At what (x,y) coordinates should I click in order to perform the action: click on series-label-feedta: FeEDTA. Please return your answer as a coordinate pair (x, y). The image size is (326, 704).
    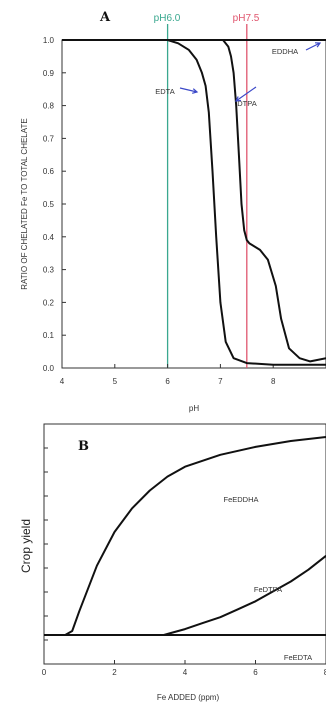
    Looking at the image, I should click on (298, 657).